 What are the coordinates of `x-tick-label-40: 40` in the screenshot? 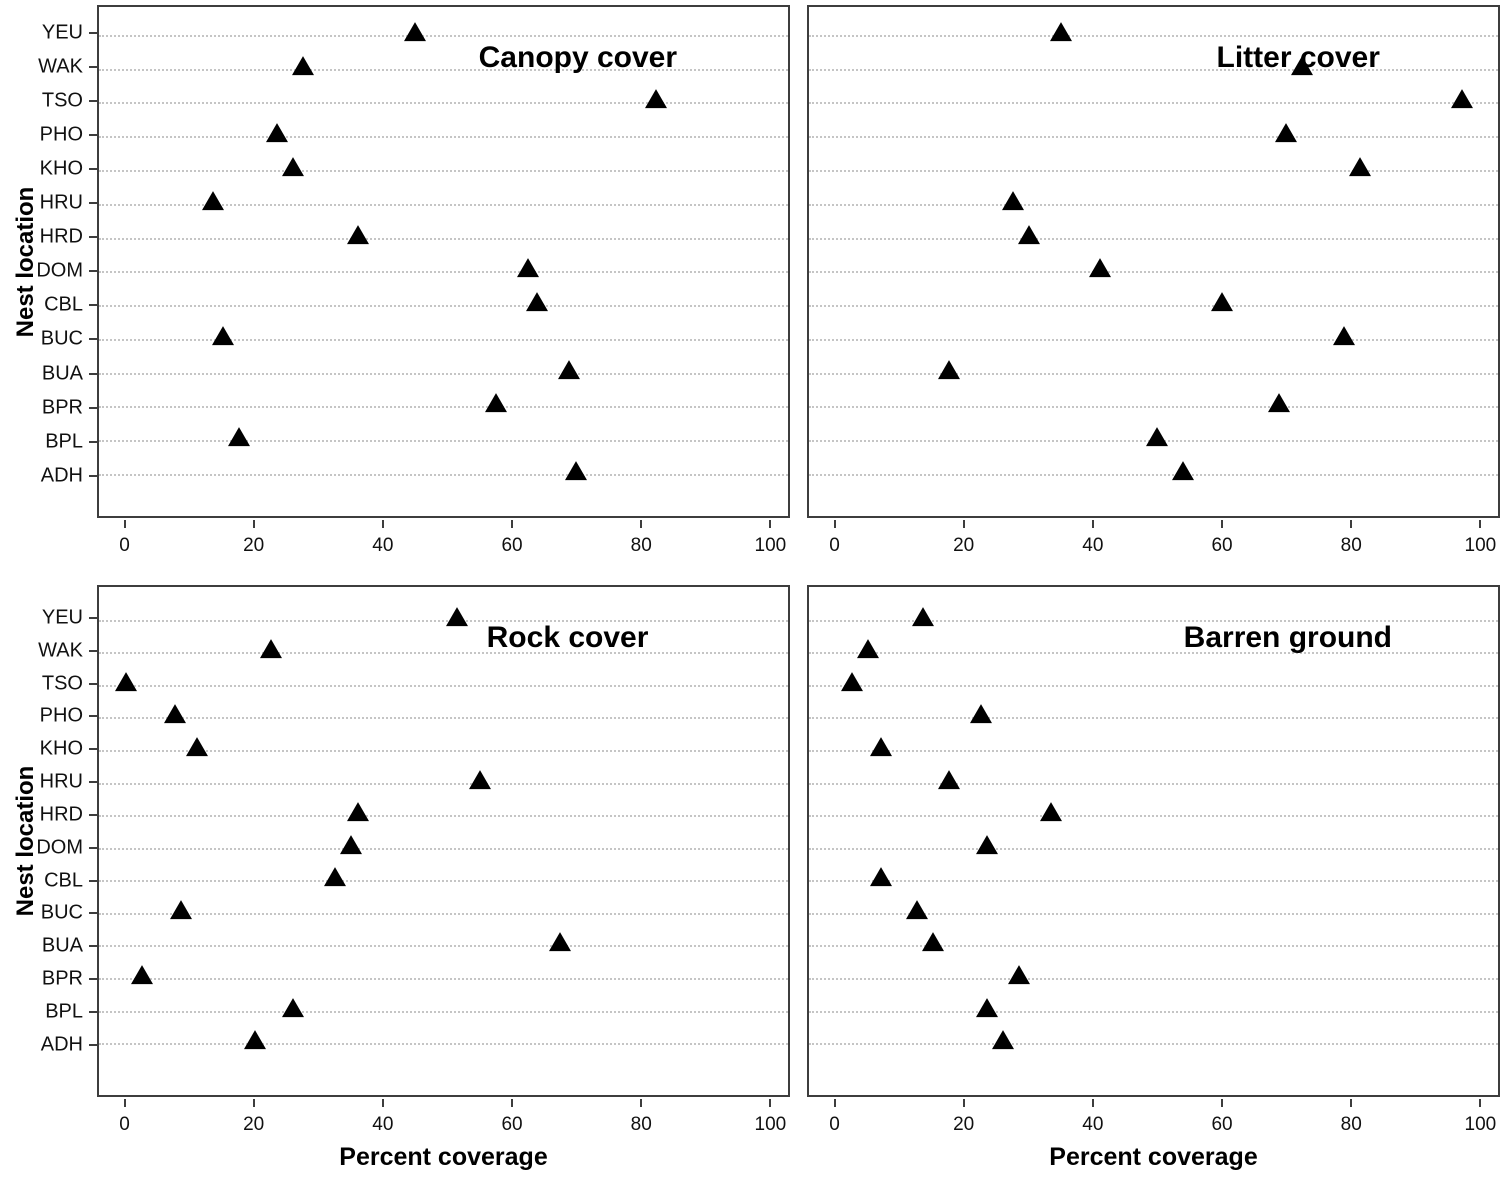 It's located at (1093, 545).